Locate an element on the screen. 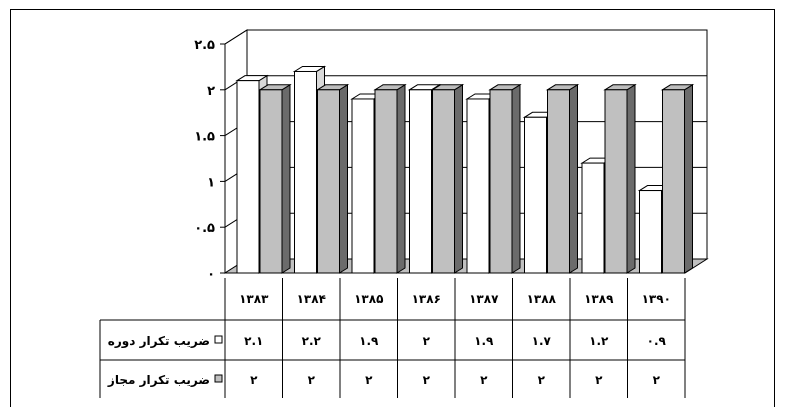 Image resolution: width=786 pixels, height=407 pixels. x-category-label: ۱۳۸۹ is located at coordinates (599, 299).